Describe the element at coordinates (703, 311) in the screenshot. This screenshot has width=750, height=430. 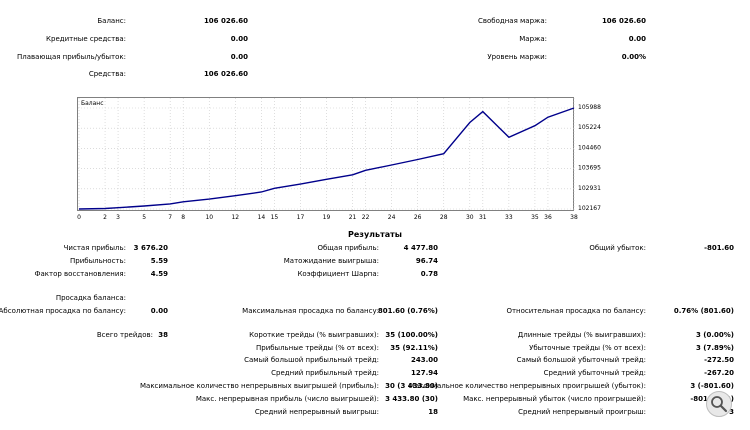
I see `rel-drawdown-value: 0.76% (801.60)` at that location.